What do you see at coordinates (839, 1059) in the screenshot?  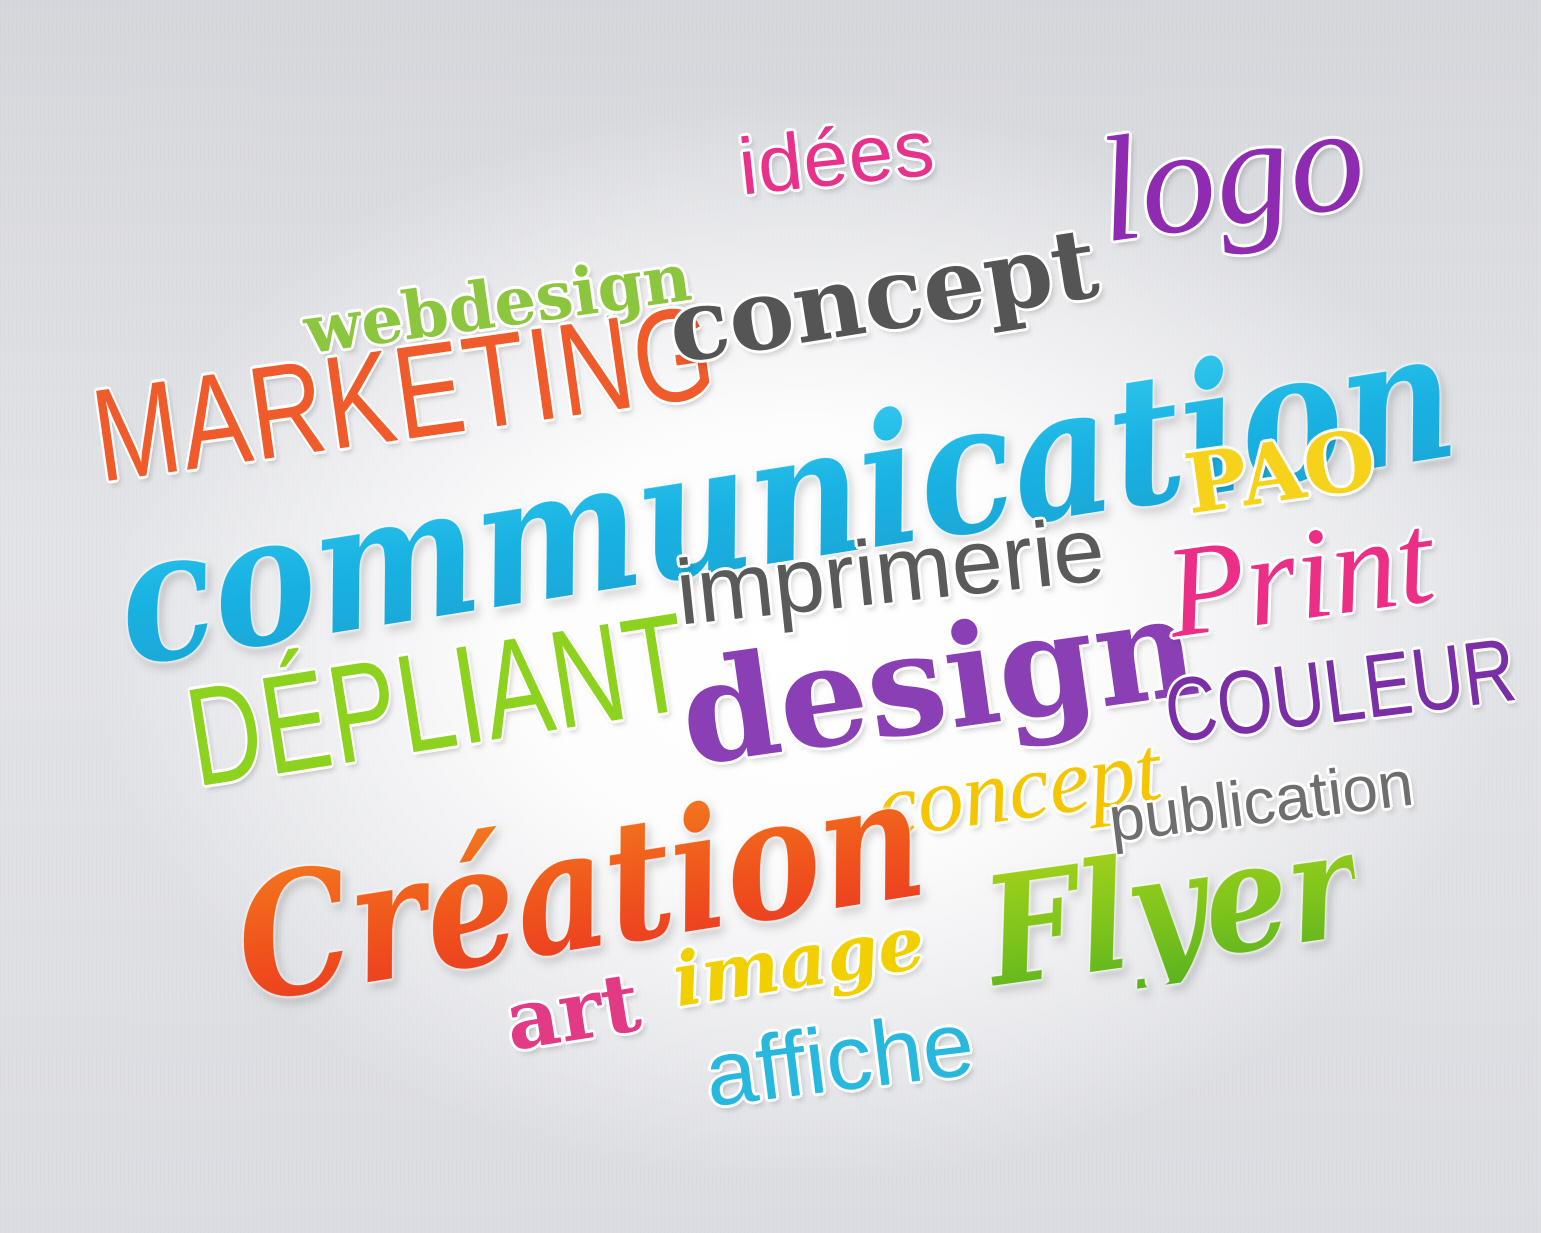 I see `word-affiche: affiche` at bounding box center [839, 1059].